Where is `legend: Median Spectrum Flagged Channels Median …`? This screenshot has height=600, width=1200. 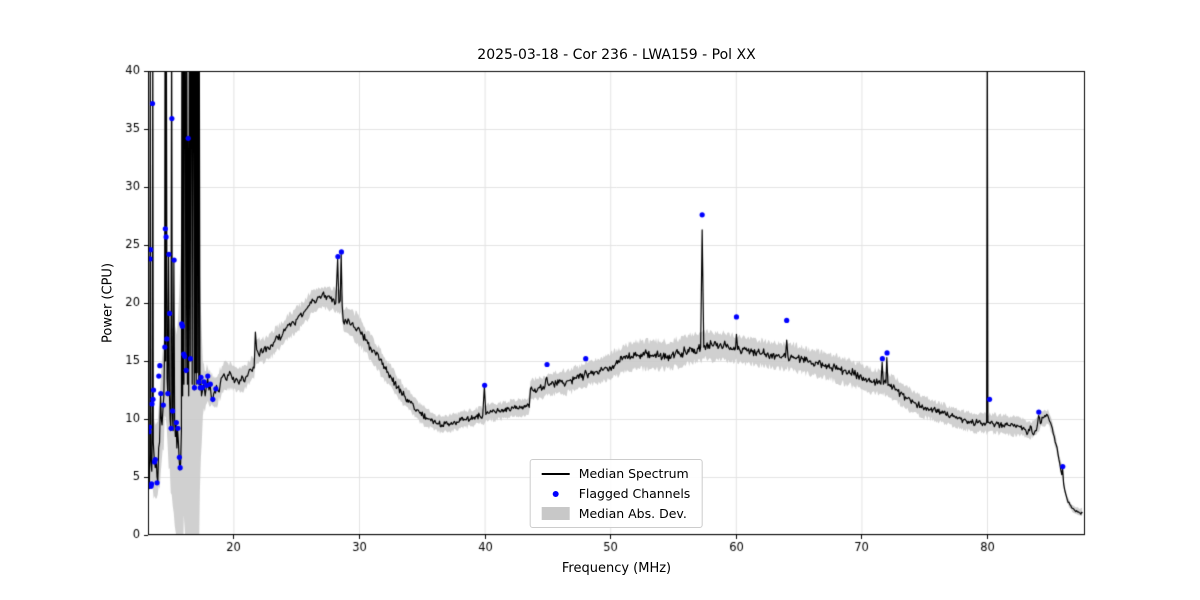 legend: Median Spectrum Flagged Channels Median … is located at coordinates (616, 493).